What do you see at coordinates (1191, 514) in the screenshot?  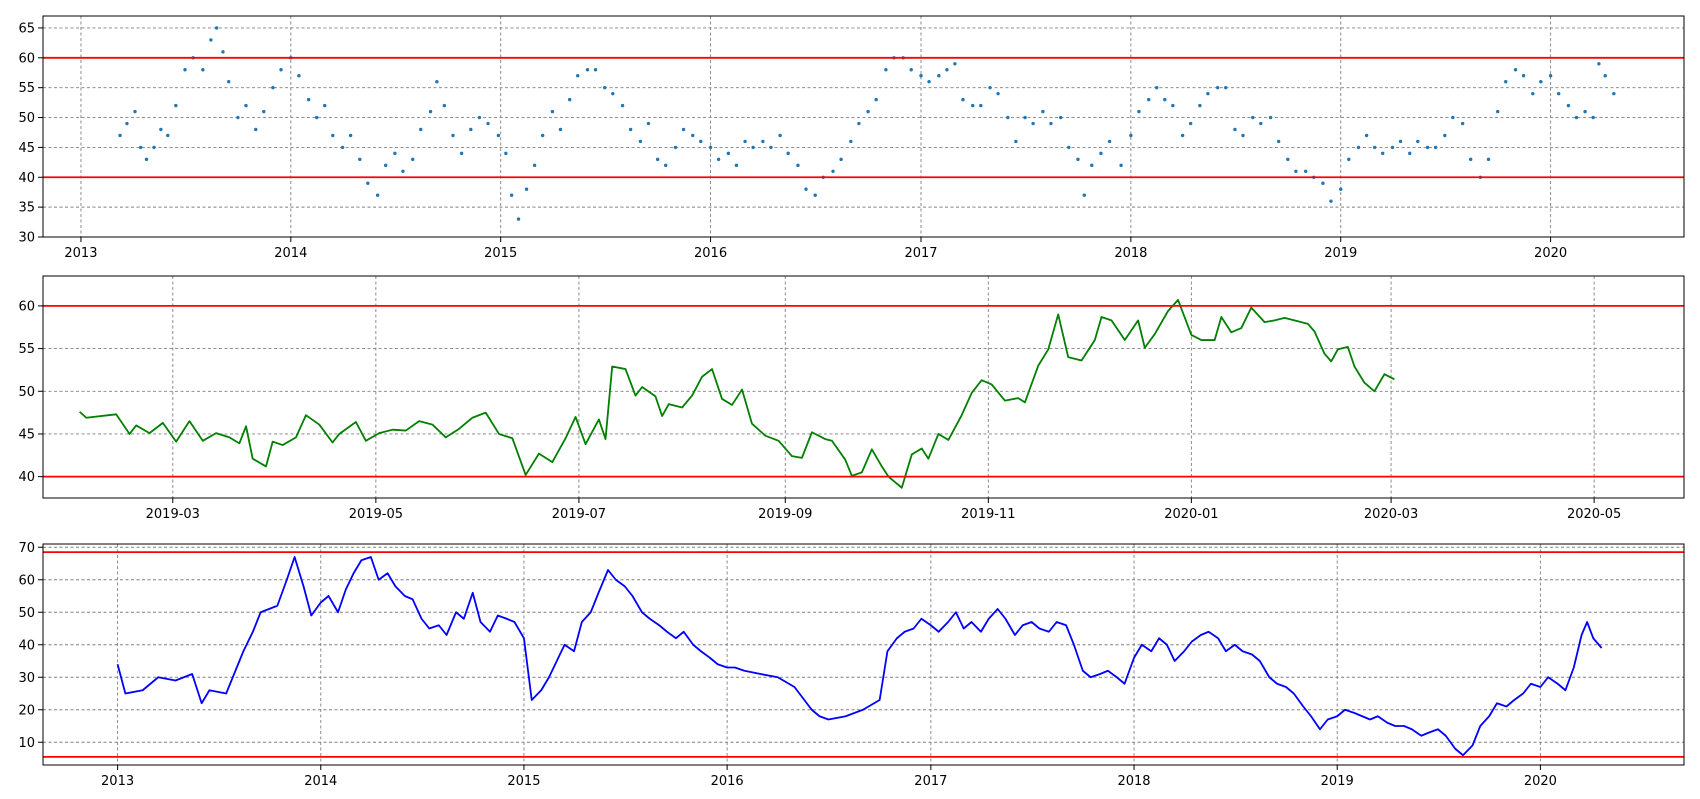 I see `x-tick-label: 2020-01` at bounding box center [1191, 514].